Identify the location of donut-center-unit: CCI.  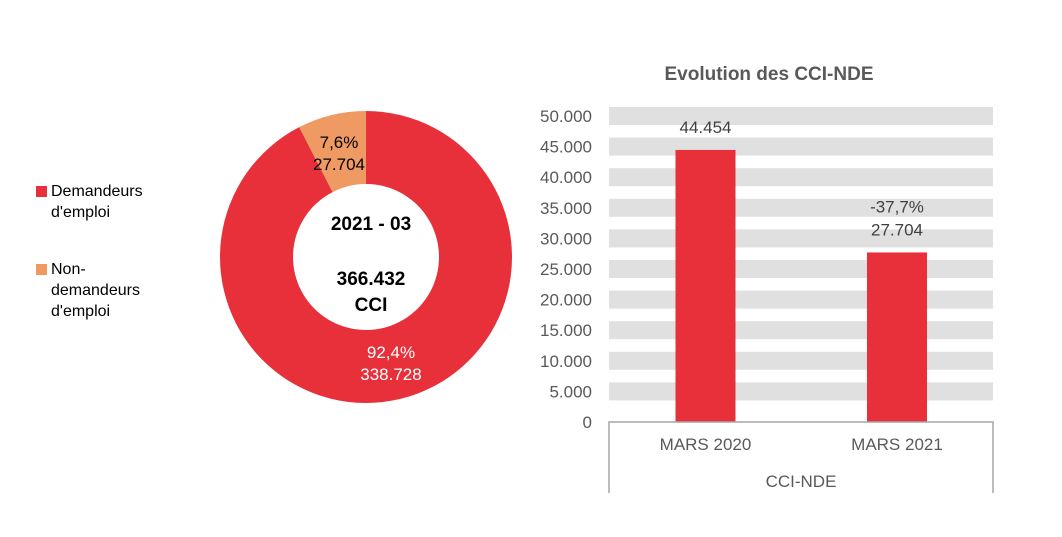
(371, 305).